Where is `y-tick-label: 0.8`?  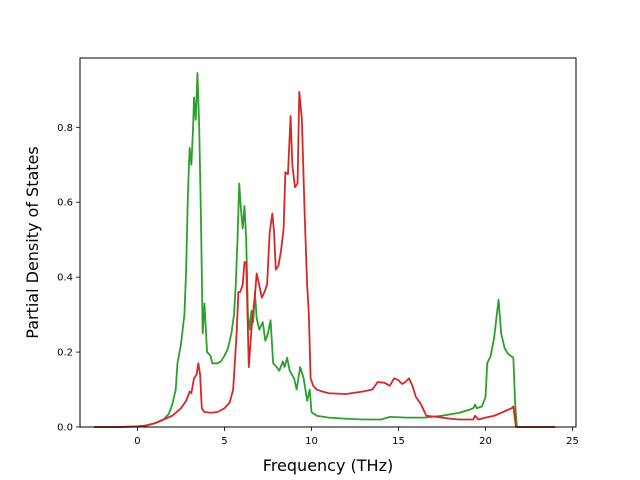
y-tick-label: 0.8 is located at coordinates (65, 128).